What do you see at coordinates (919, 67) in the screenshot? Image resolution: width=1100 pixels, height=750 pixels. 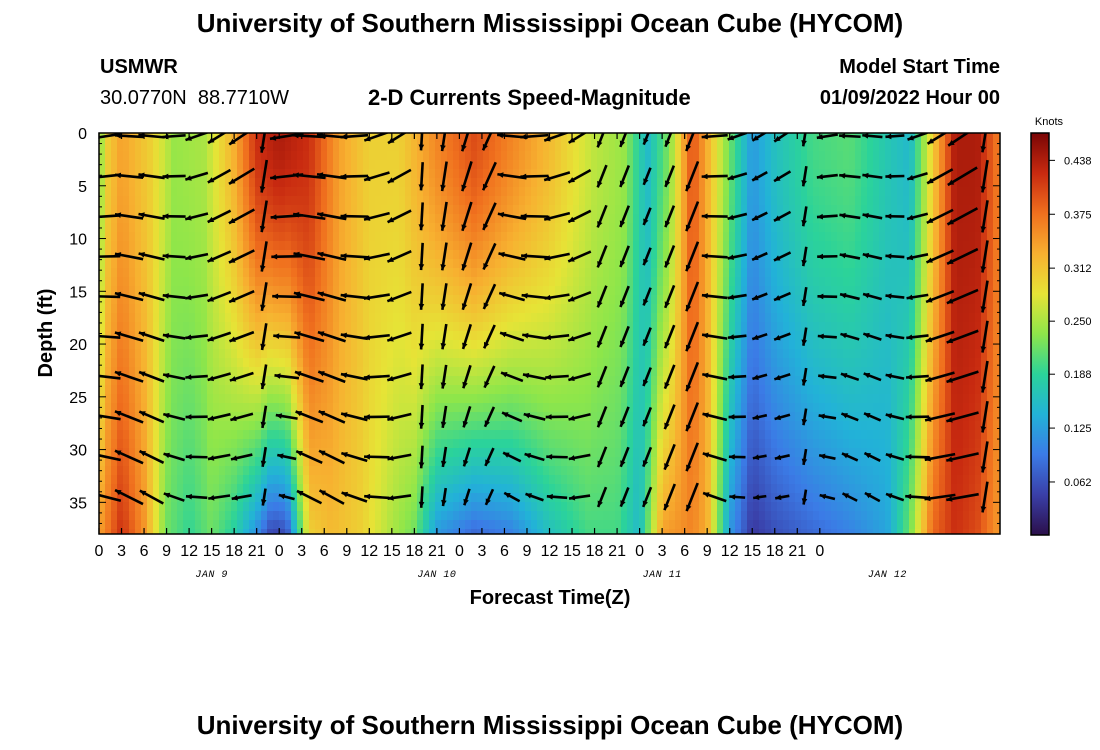 I see `model-start-label: Model Start Time` at bounding box center [919, 67].